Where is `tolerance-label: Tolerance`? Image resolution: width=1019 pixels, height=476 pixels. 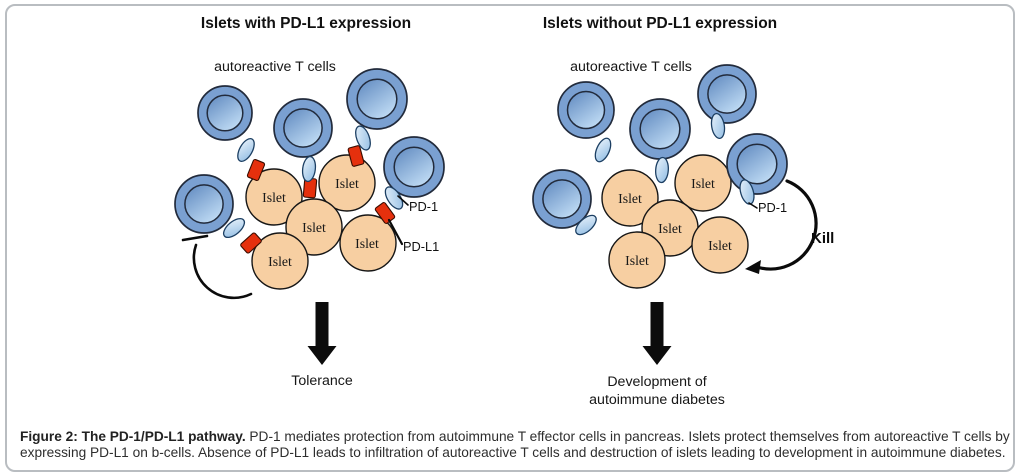
tolerance-label: Tolerance is located at coordinates (322, 381).